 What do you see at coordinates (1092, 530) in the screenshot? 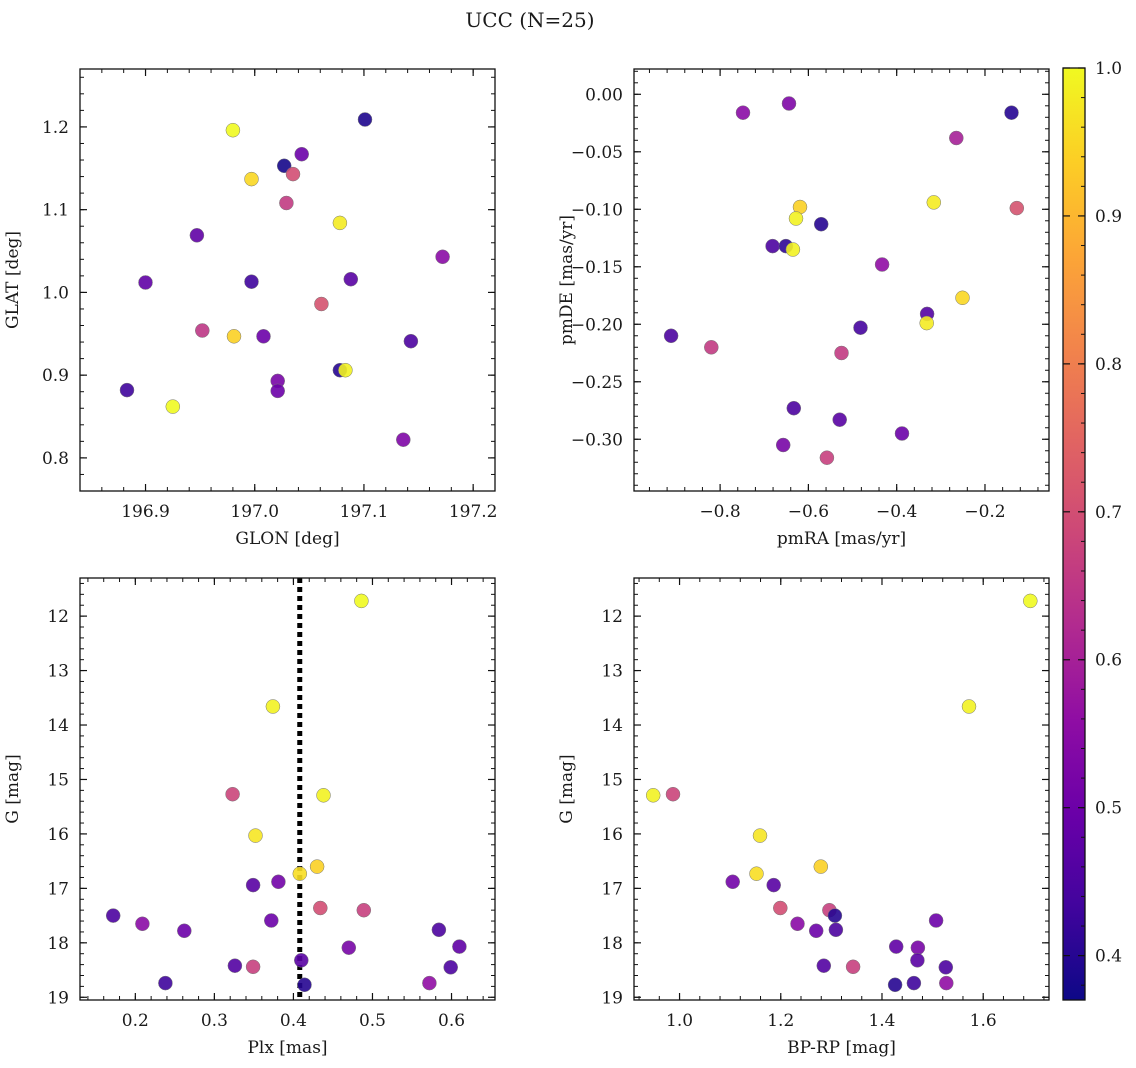
I see `colorbar: 0.4 0.5 0.6 0.7 0.8 0.9 1.0` at bounding box center [1092, 530].